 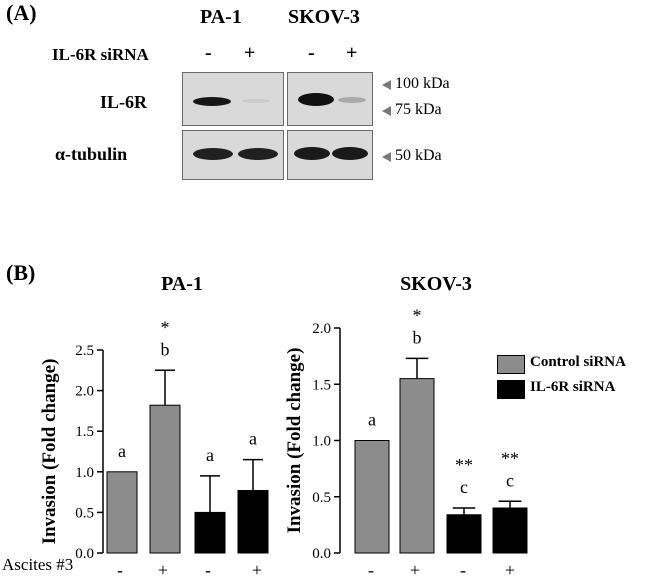 What do you see at coordinates (418, 109) in the screenshot?
I see `marker-75kda: 75 kDa` at bounding box center [418, 109].